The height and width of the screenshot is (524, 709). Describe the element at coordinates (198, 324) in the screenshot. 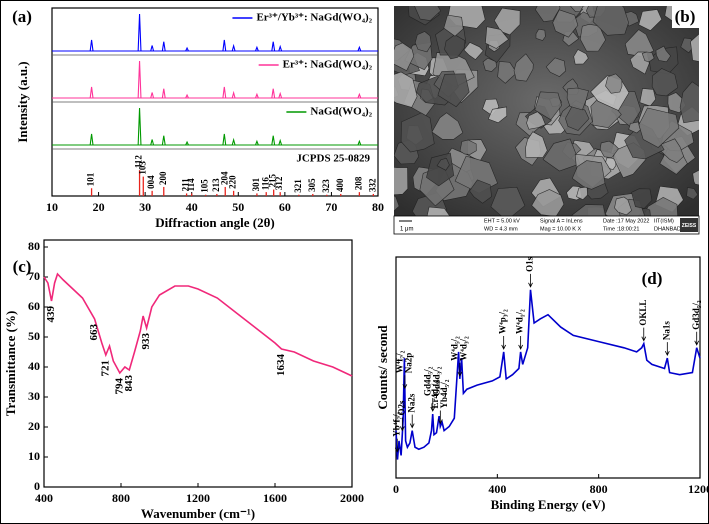

I see `spectrum-line` at that location.